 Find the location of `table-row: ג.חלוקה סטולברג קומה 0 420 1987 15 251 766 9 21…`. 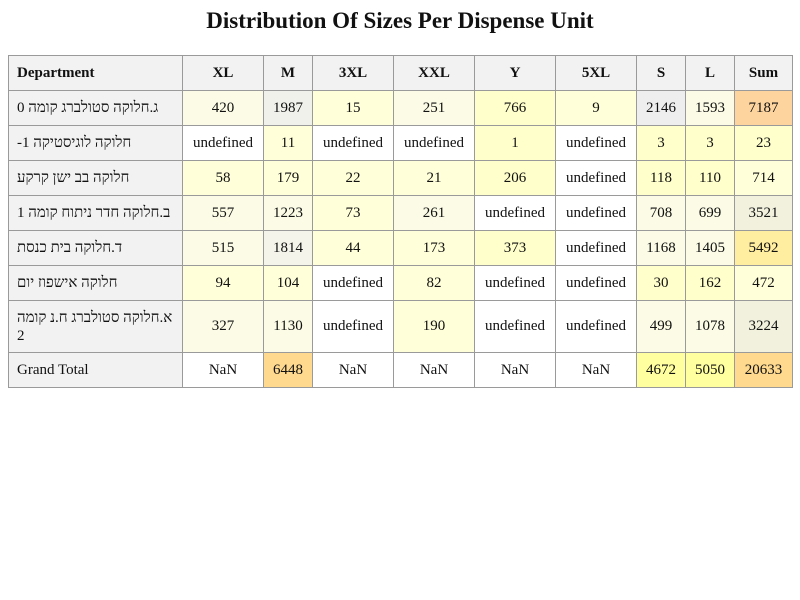

table-row: ג.חלוקה סטולברג קומה 0 420 1987 15 251 766 9 21… is located at coordinates (400, 108).